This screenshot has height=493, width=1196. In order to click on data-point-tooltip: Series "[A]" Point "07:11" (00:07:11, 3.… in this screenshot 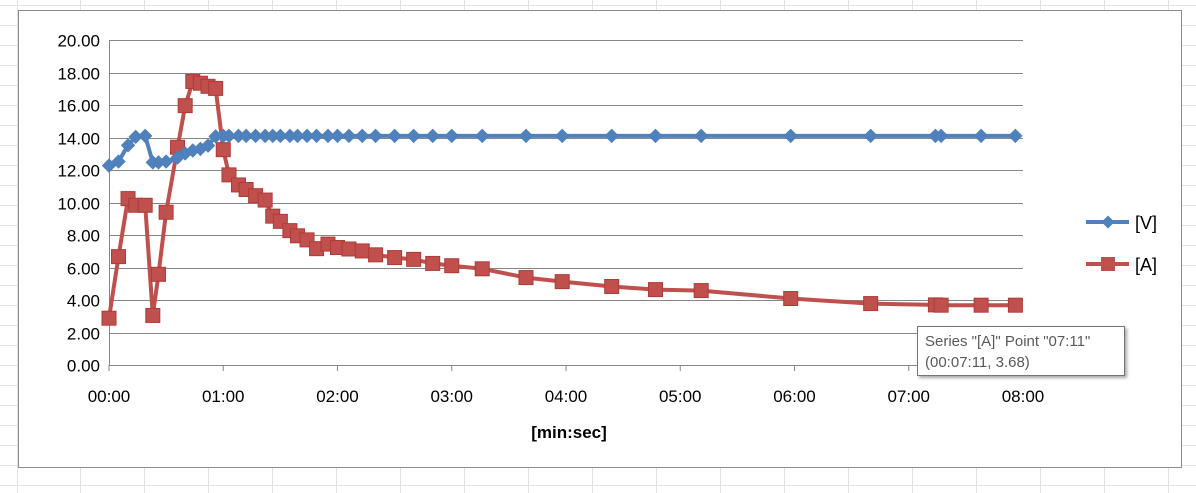, I will do `click(1021, 351)`.